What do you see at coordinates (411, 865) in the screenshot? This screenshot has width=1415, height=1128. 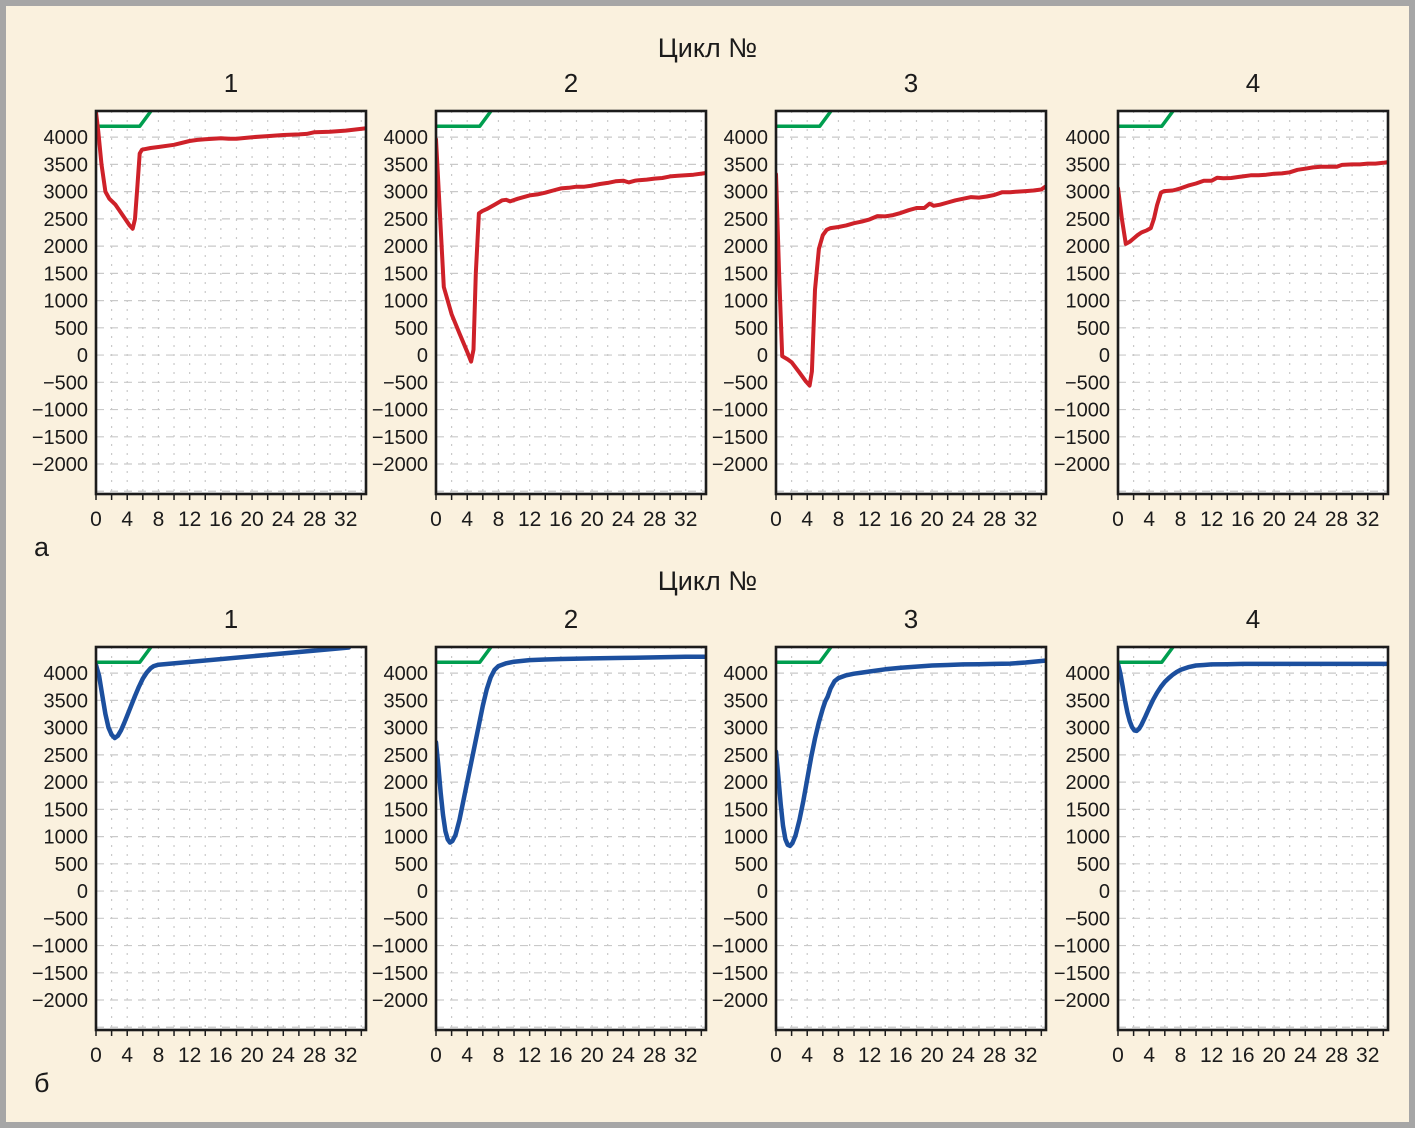 I see `svg-text: 500` at bounding box center [411, 865].